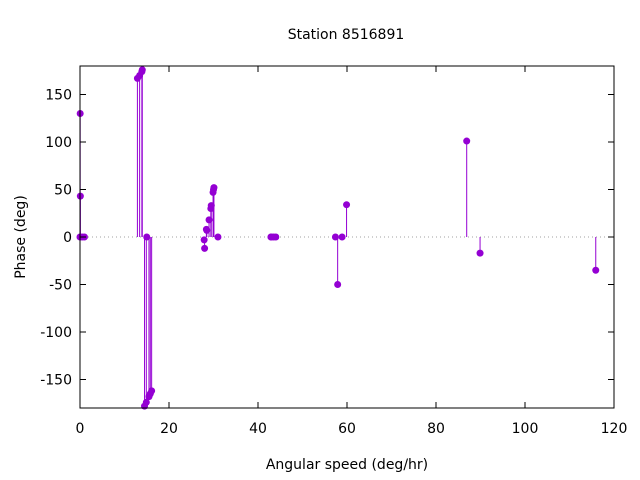  Describe the element at coordinates (56, 381) in the screenshot. I see `y-tick-label: -150` at that location.